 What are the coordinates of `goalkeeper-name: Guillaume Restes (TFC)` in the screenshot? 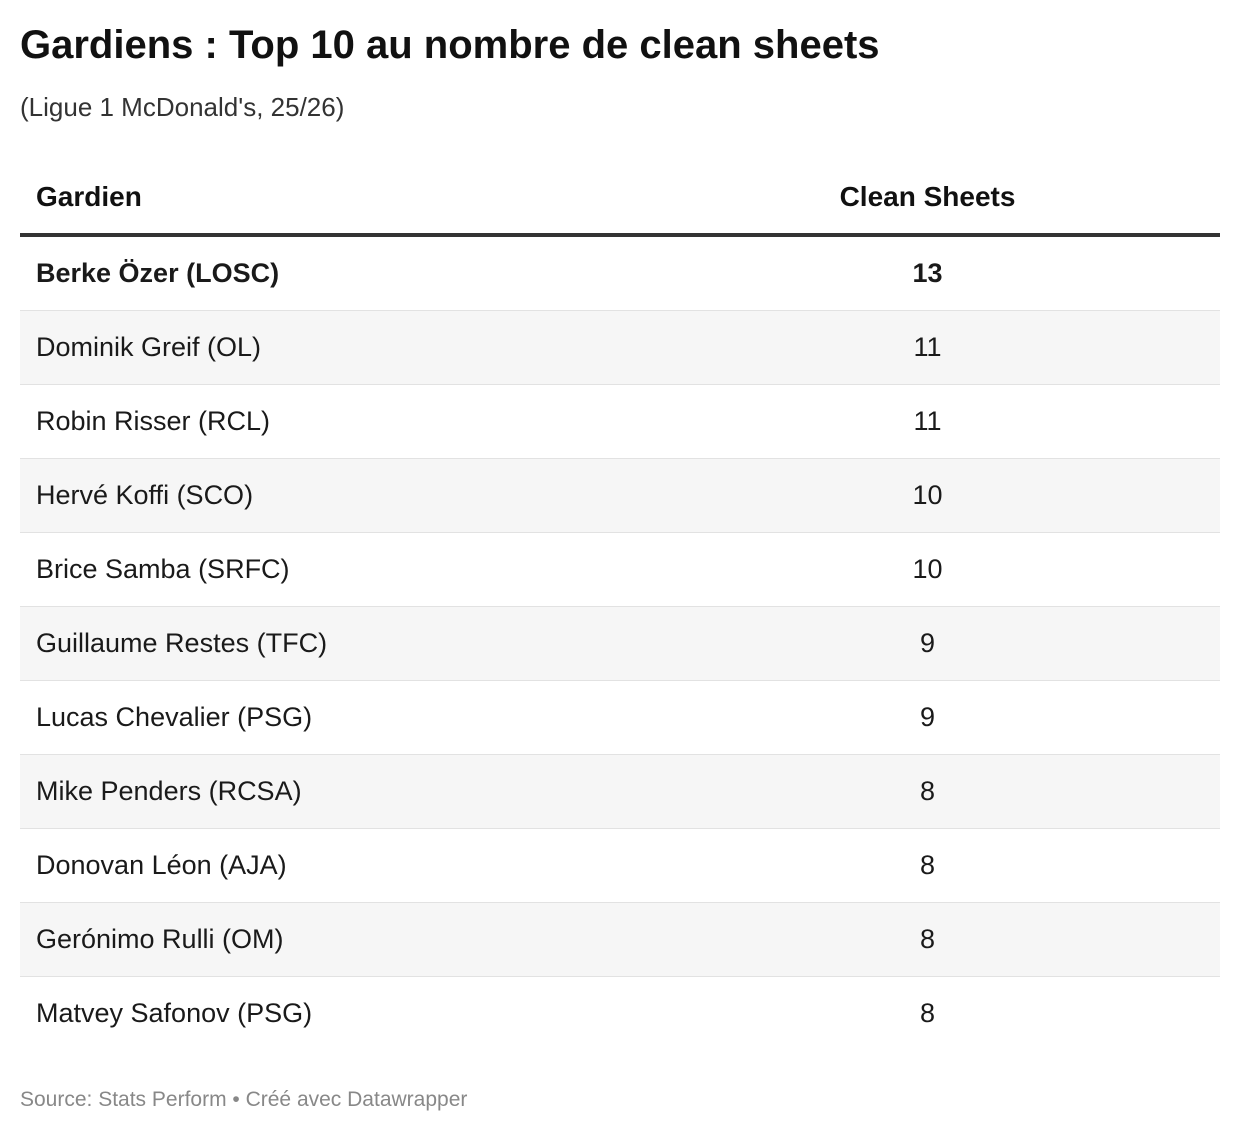 It's located at (182, 643).